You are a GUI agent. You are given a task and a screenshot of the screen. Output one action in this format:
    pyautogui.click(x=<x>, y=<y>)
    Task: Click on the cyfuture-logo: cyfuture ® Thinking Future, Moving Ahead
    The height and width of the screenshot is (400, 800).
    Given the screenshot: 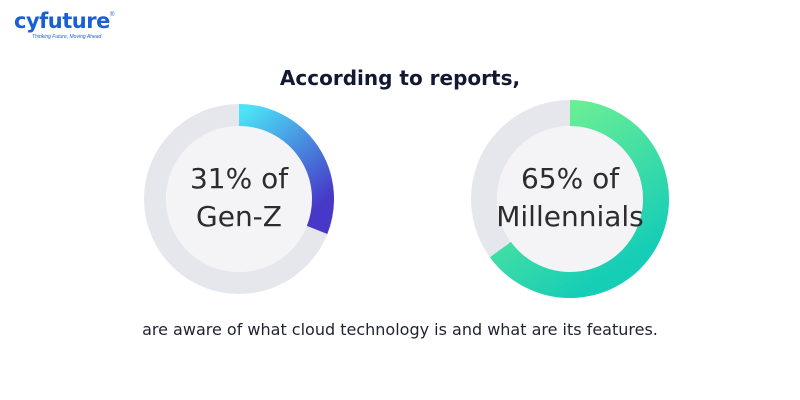 What is the action you would take?
    pyautogui.click(x=69, y=27)
    